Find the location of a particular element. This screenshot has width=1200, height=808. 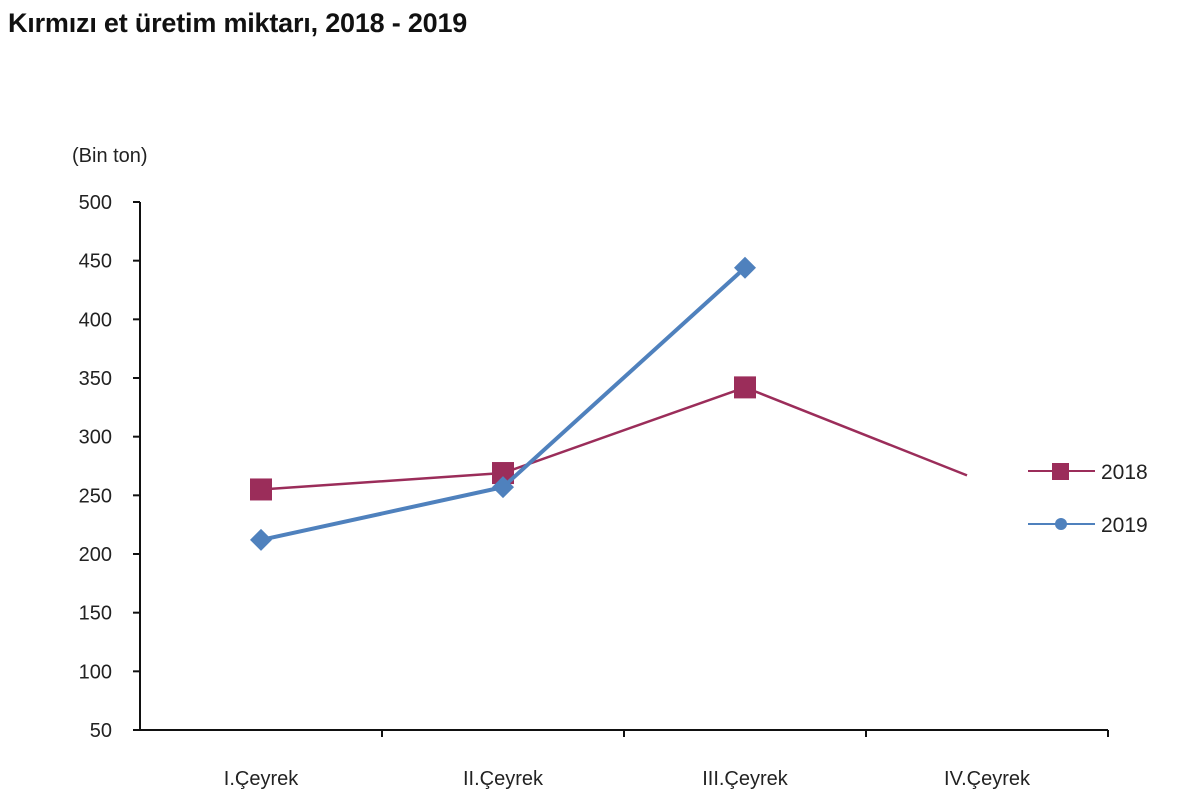

y-tick-label: 150 is located at coordinates (95, 614).